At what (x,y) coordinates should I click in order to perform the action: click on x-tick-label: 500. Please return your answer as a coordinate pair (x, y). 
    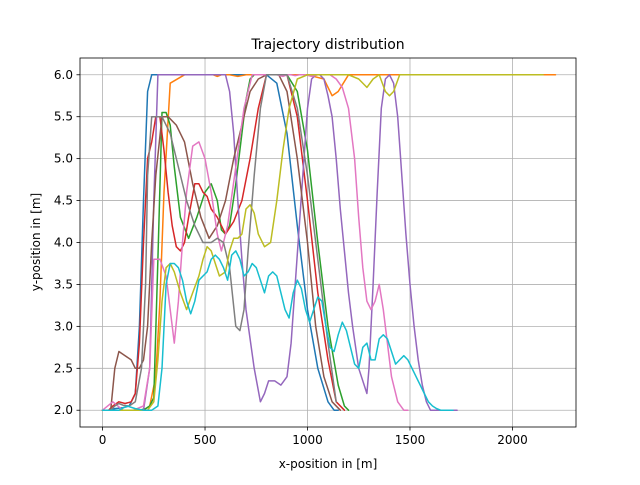
    Looking at the image, I should click on (205, 440).